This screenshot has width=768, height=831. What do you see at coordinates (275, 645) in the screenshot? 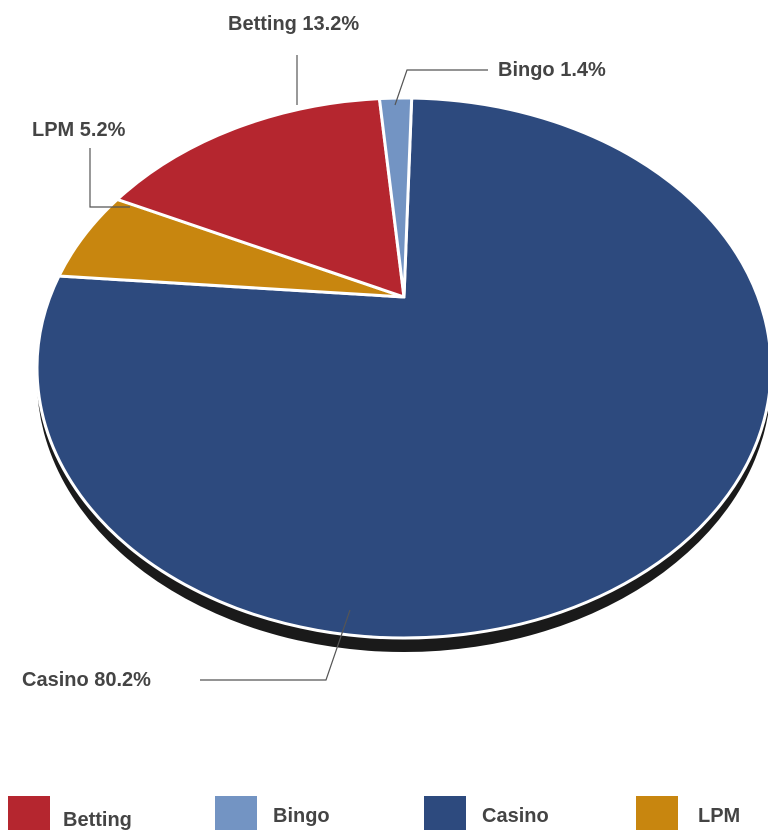
I see `leader-line-casino` at bounding box center [275, 645].